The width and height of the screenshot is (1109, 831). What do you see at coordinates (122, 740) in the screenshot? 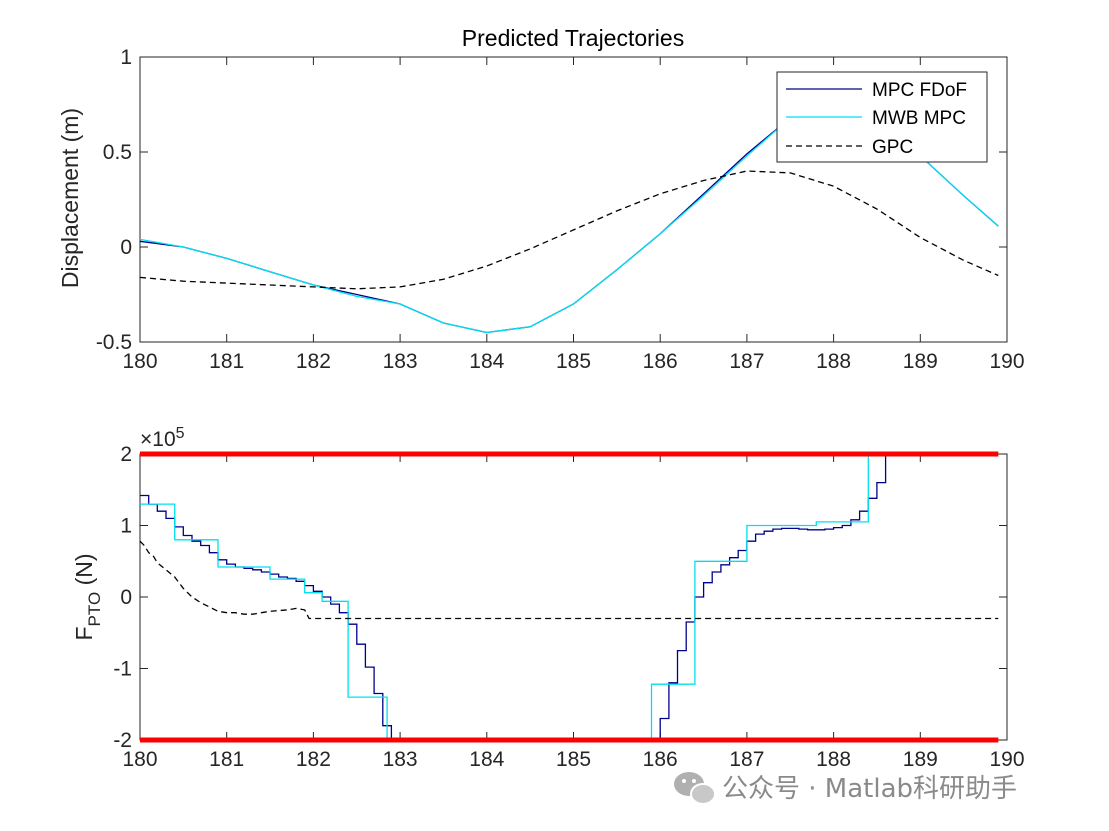
I see `y-tick-label: -2` at bounding box center [122, 740].